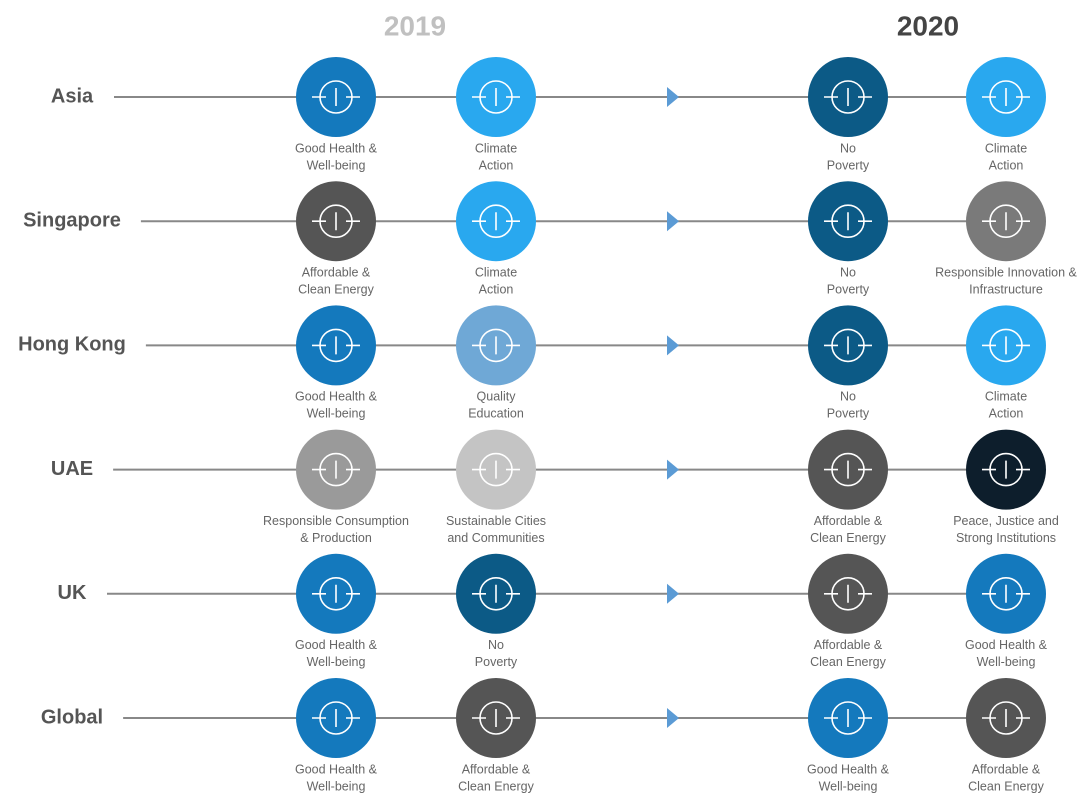  I want to click on goal-label: Education, so click(496, 414).